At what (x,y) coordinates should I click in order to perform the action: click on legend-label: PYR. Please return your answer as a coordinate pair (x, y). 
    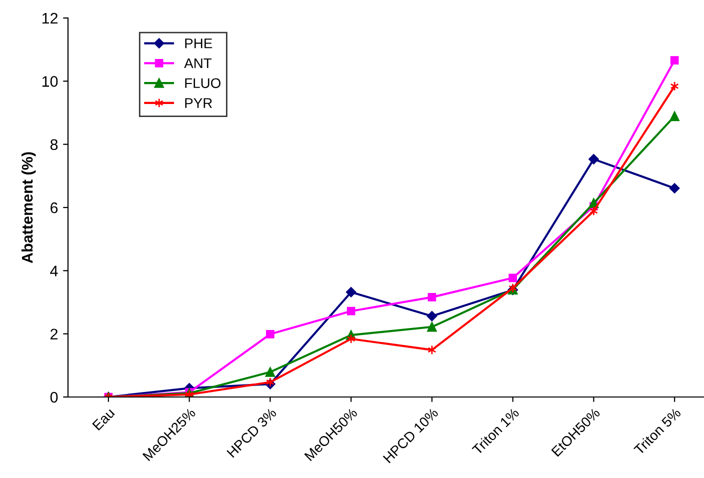
    Looking at the image, I should click on (198, 103).